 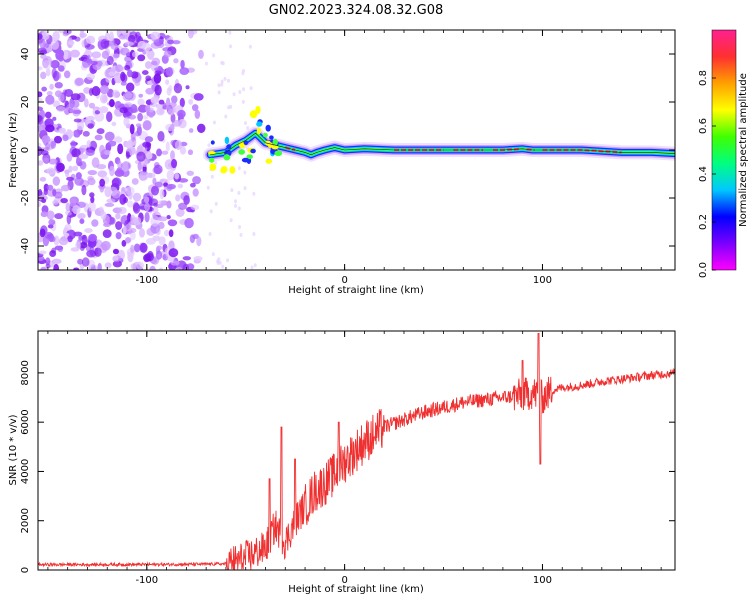 I want to click on colorbar-tick-label: 0.6, so click(x=703, y=126).